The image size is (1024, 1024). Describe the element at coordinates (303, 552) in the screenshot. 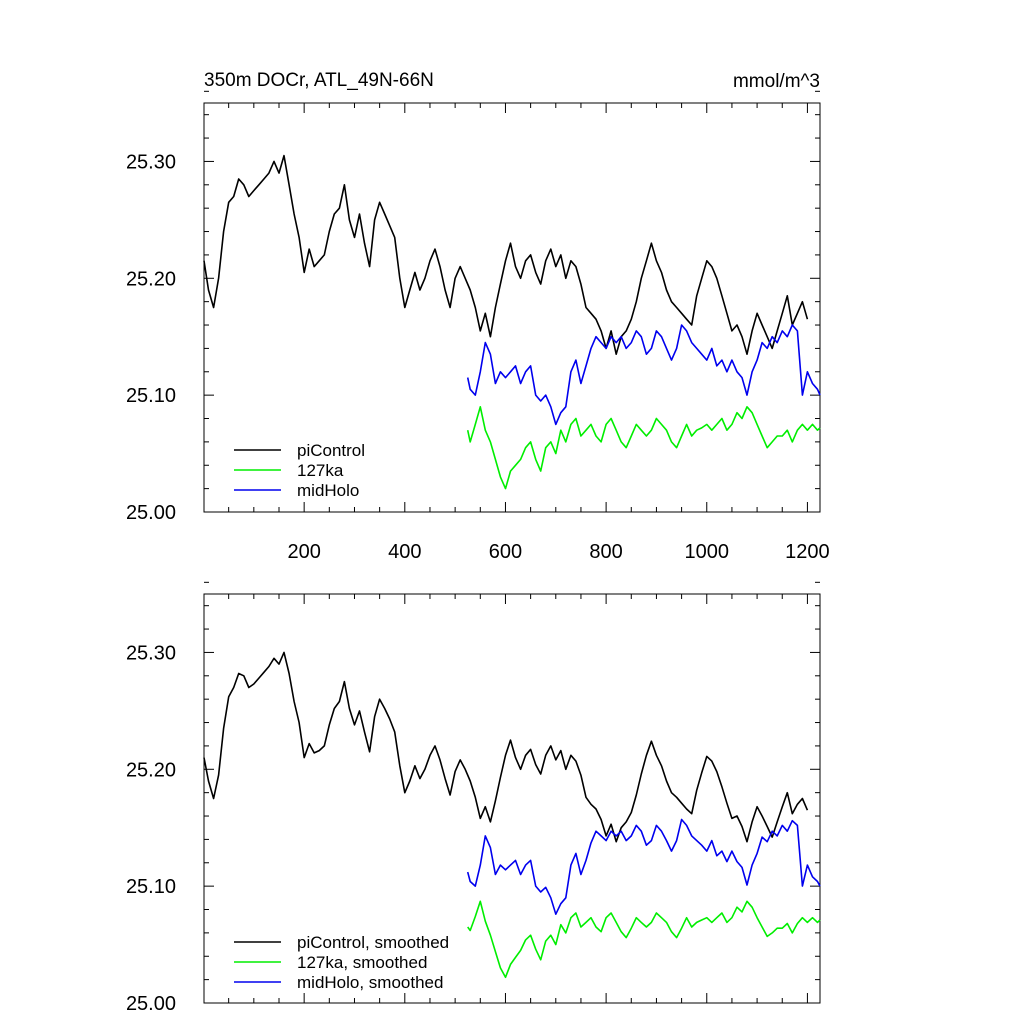

I see `x-tick-label: 200` at that location.